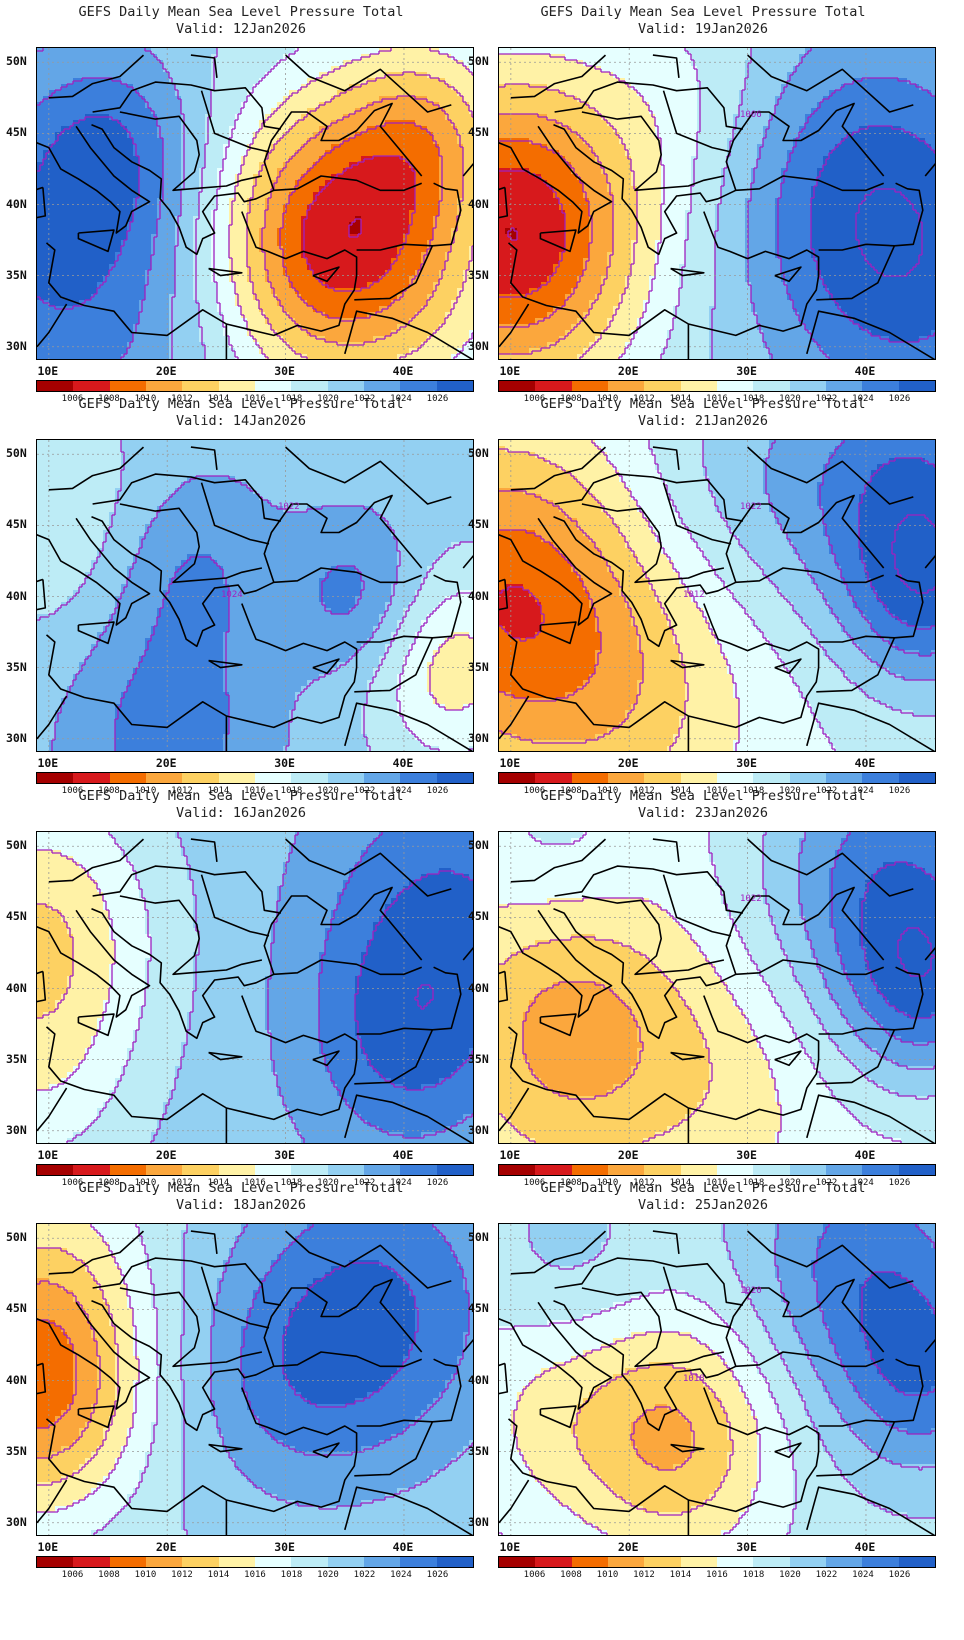 The image size is (964, 1640). Describe the element at coordinates (438, 791) in the screenshot. I see `colorbar-label: 1026` at that location.